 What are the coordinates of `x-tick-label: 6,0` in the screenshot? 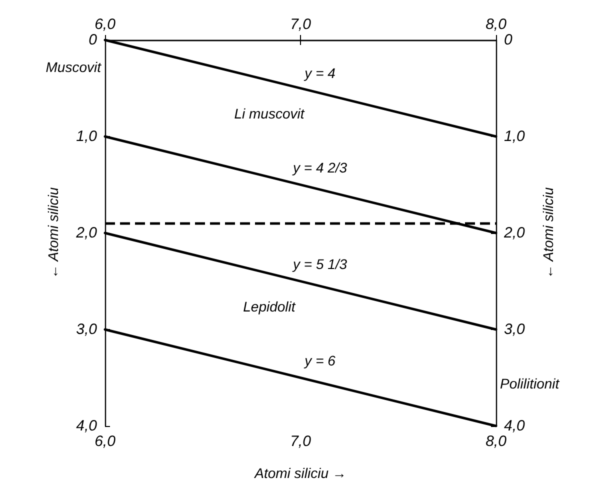 It's located at (105, 24).